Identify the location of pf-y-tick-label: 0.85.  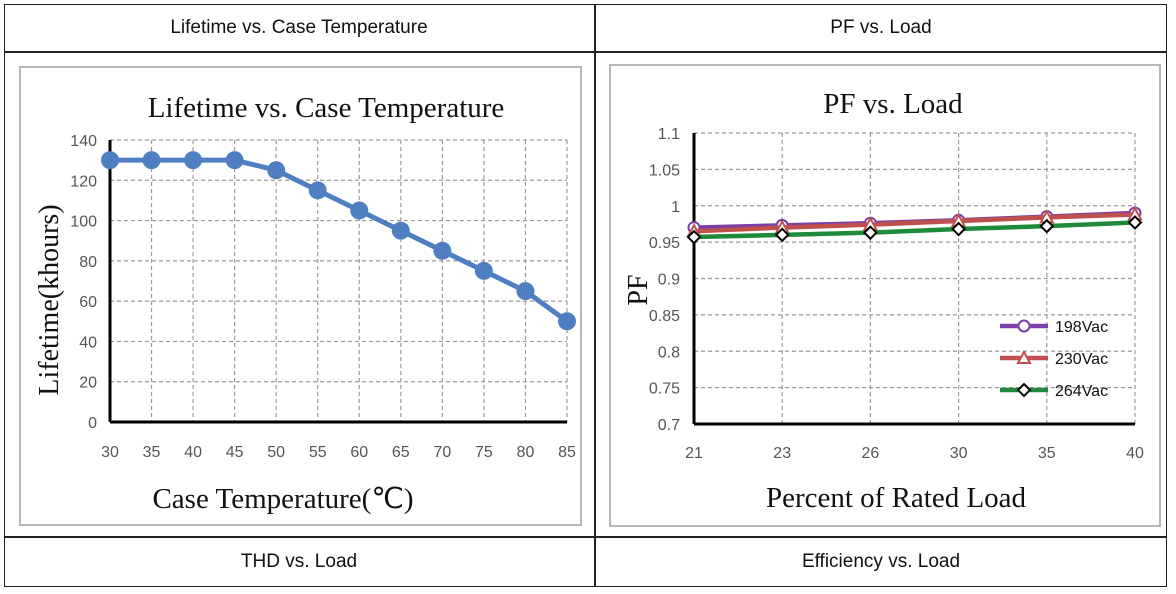
(664, 316).